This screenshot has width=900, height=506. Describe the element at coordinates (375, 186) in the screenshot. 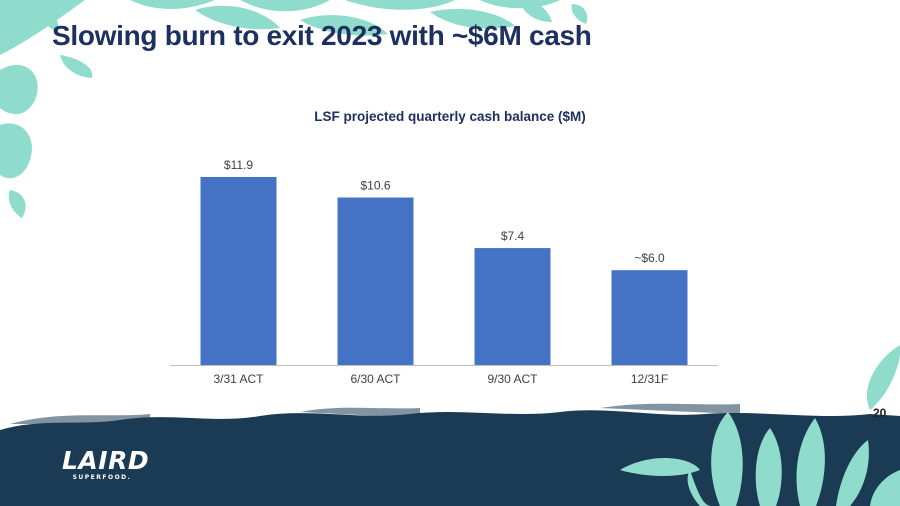

I see `data-label-1: $10.6` at that location.